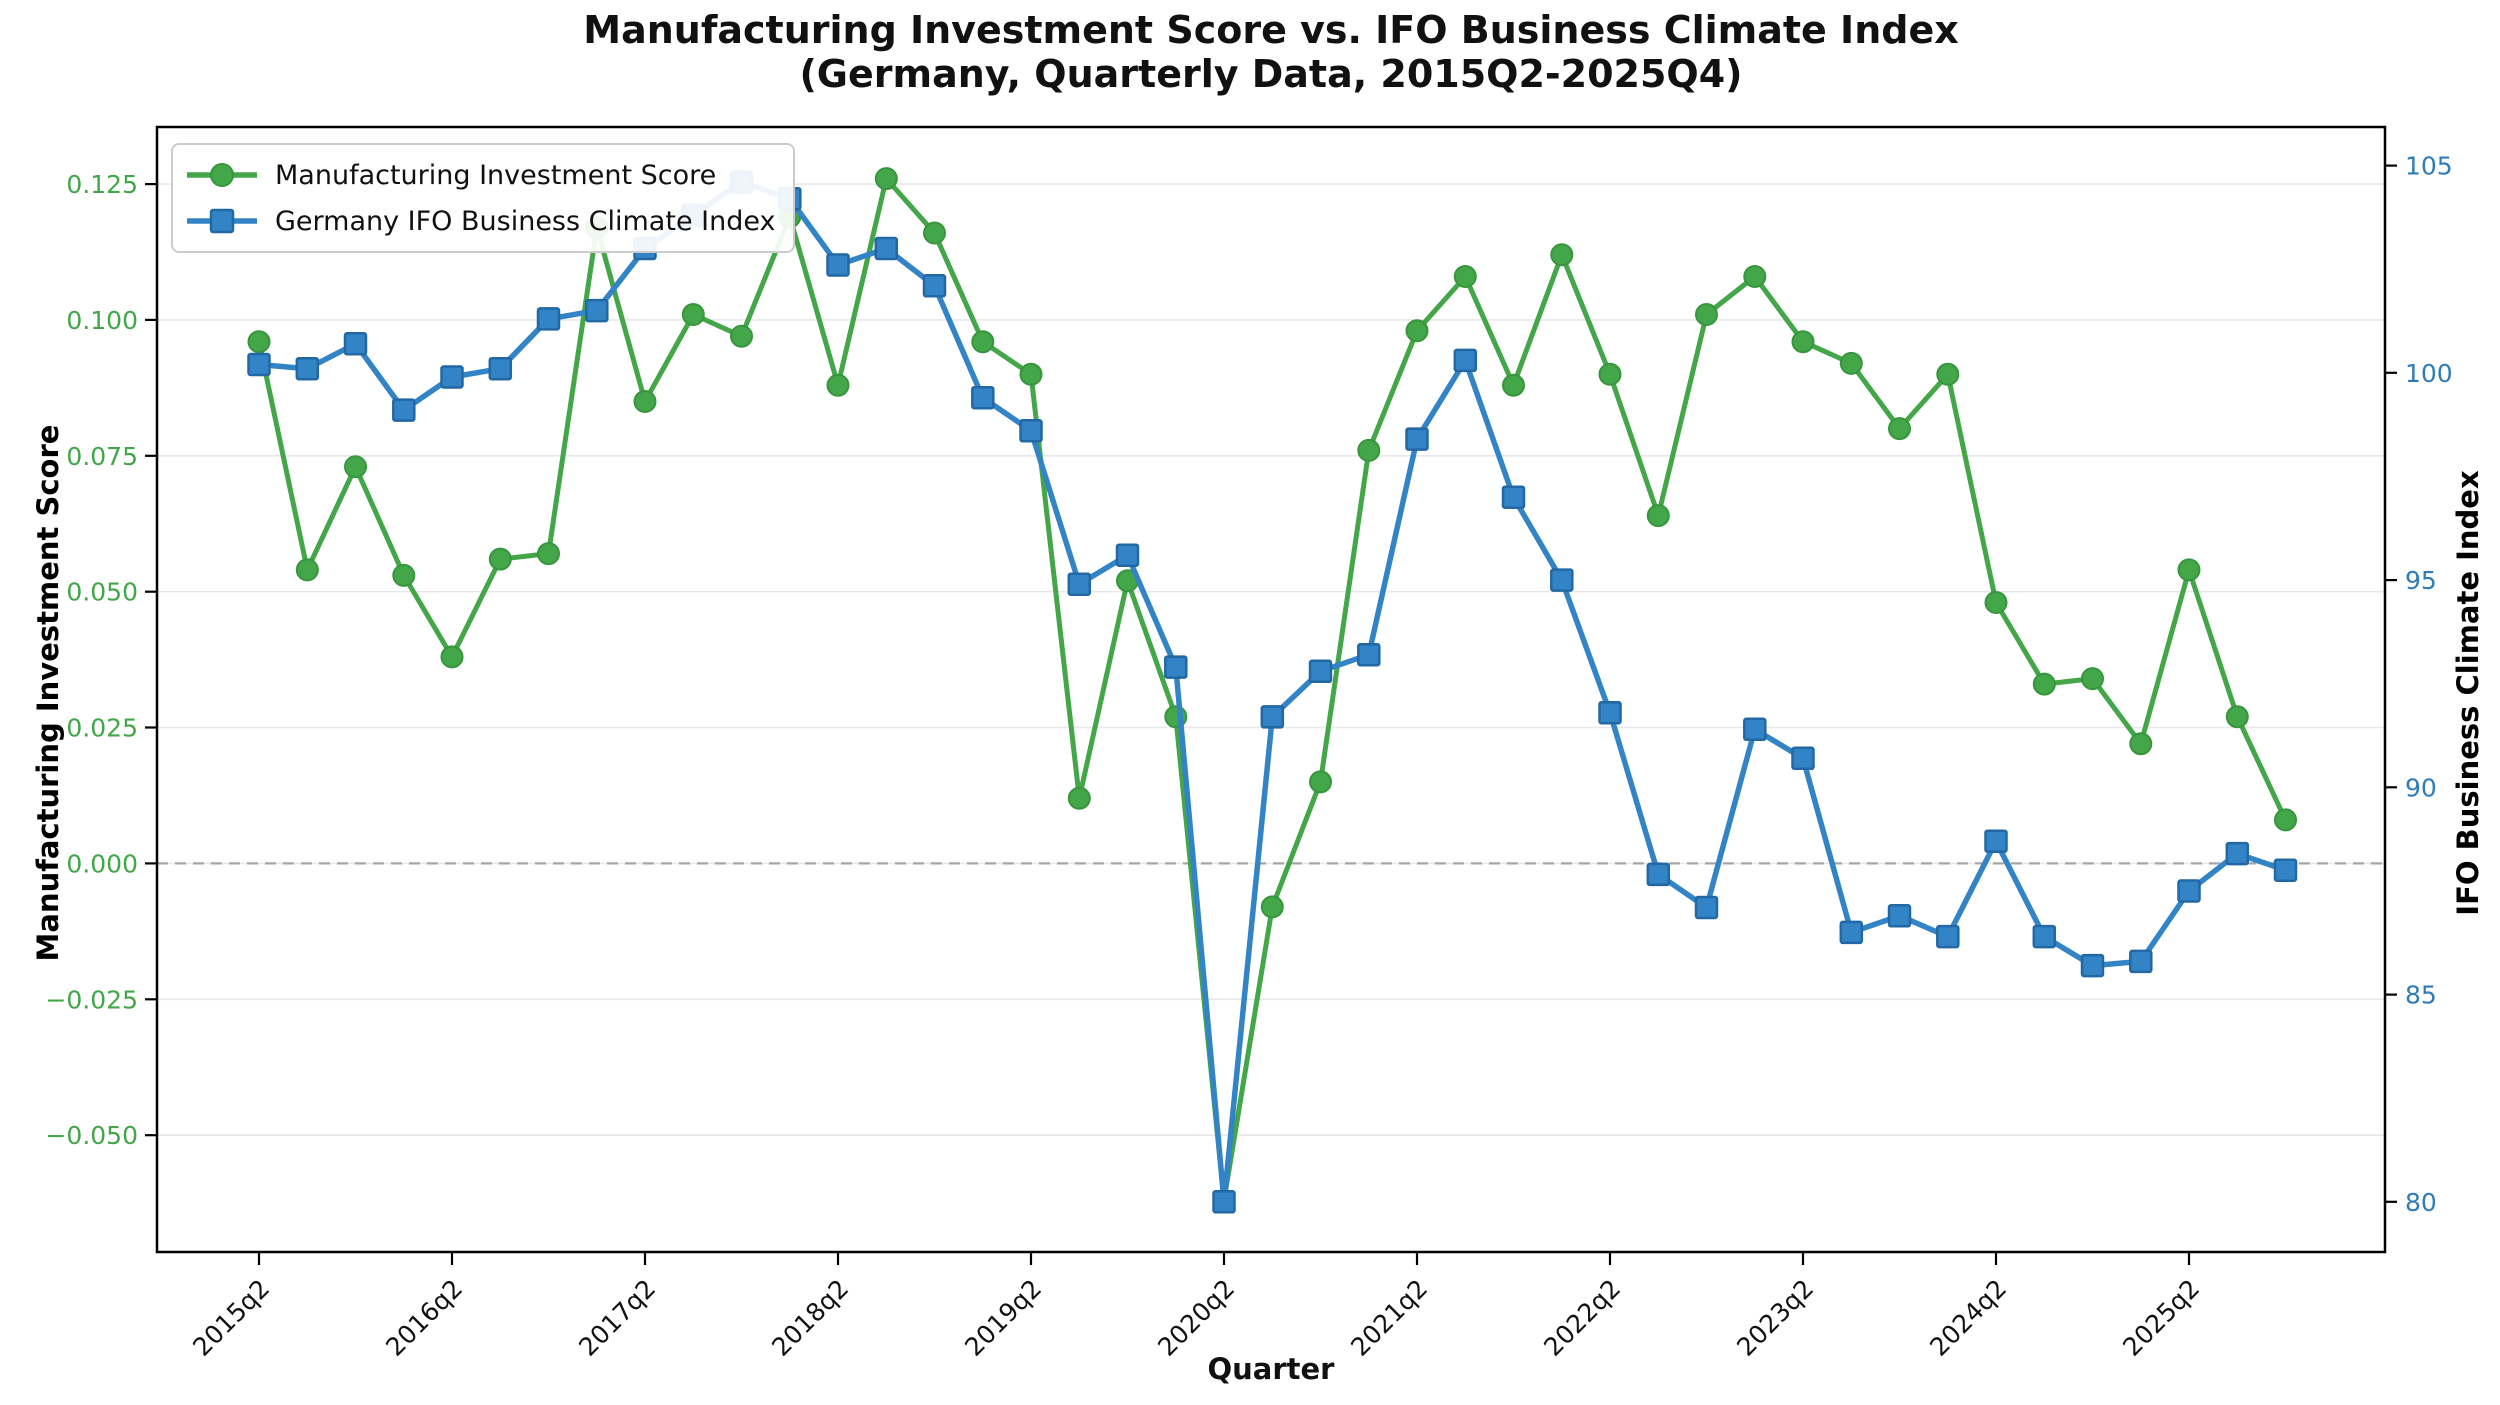 This screenshot has height=1405, width=2500. Describe the element at coordinates (91, 1135) in the screenshot. I see `left-tick-label: −0.050` at that location.